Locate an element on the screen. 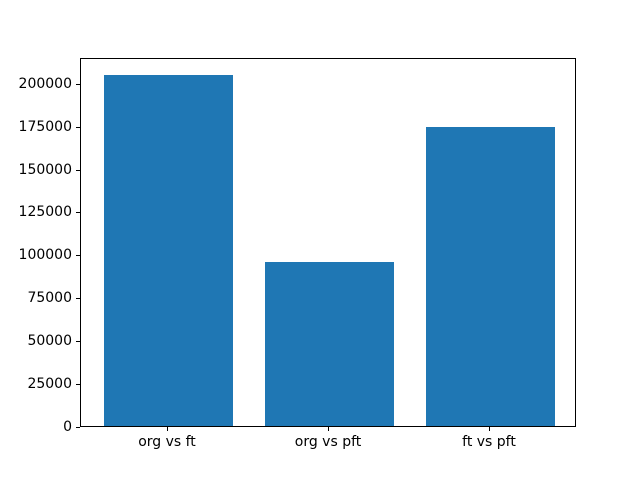  y-tick-label-150000: 150000 is located at coordinates (45, 170).